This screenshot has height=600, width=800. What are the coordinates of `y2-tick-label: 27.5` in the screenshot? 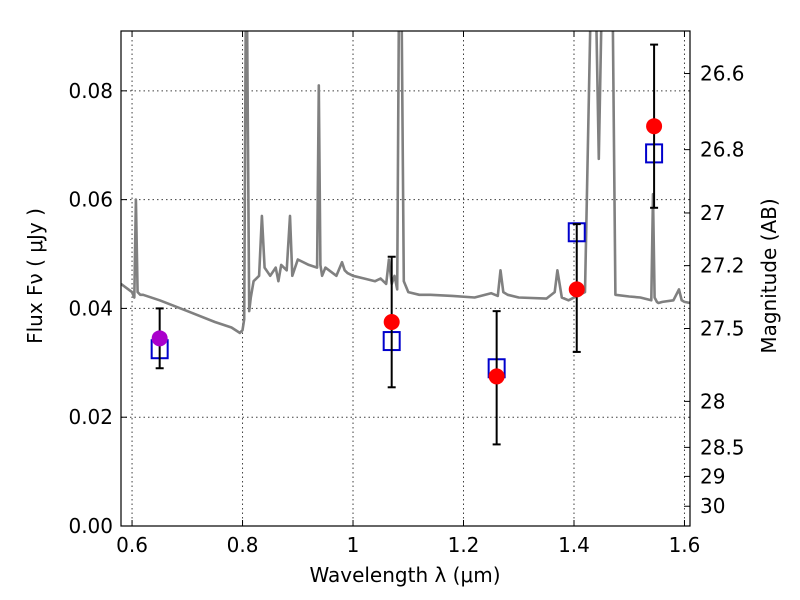 It's located at (722, 328).